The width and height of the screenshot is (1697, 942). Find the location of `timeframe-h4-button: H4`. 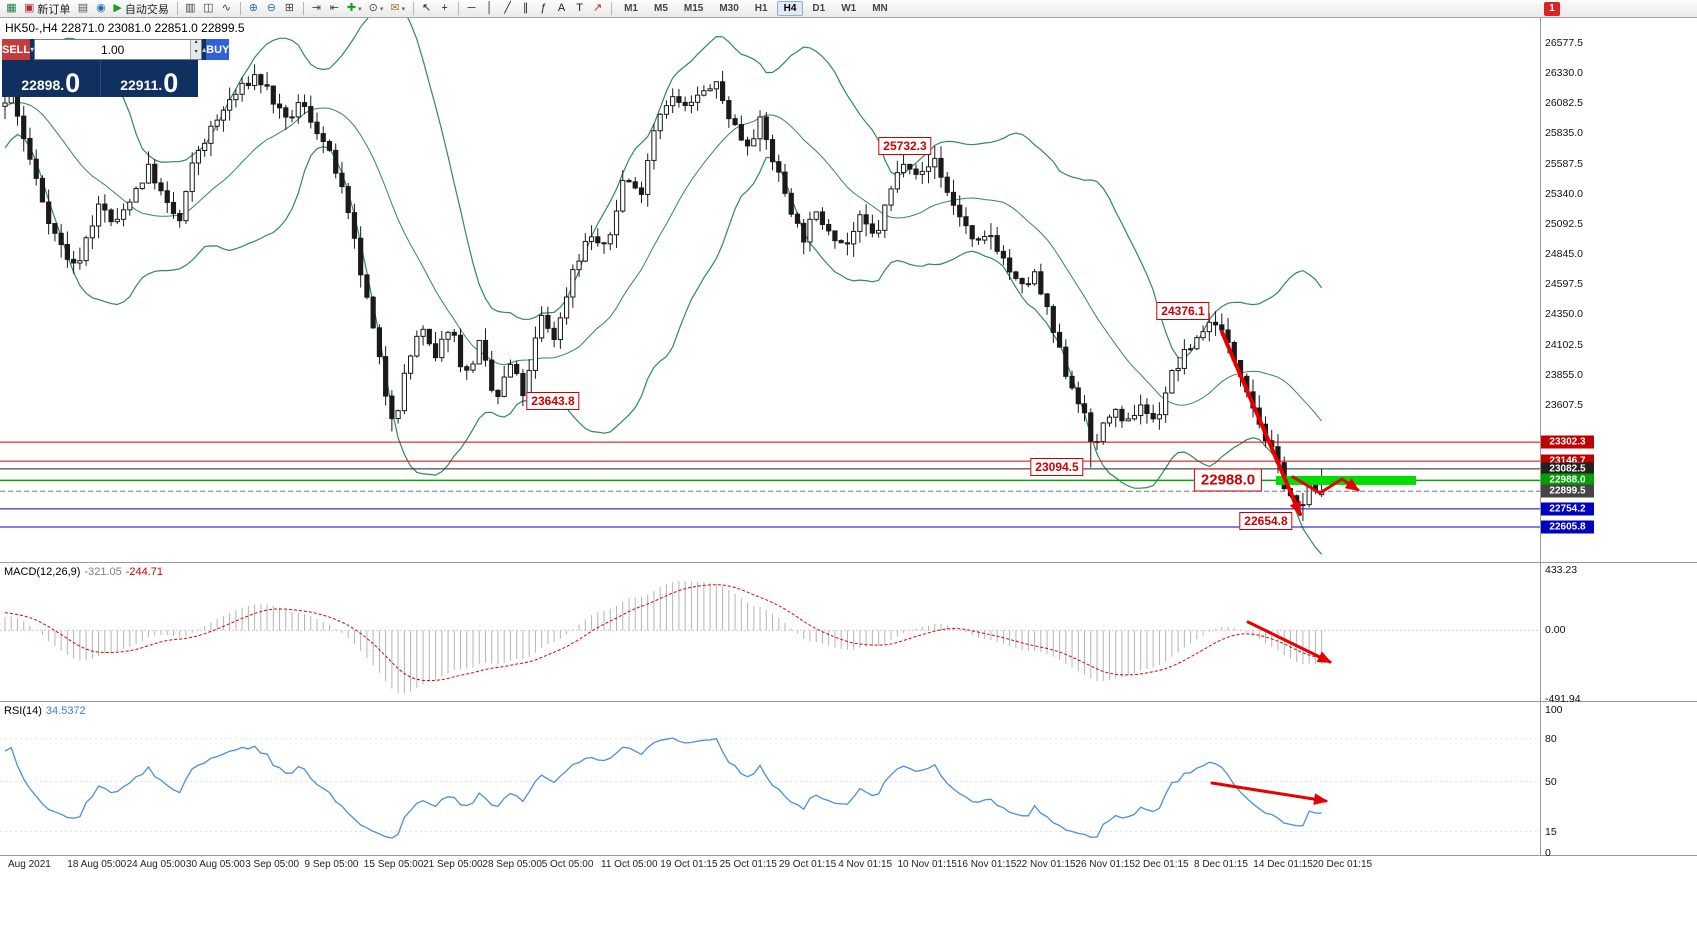

timeframe-h4-button: H4 is located at coordinates (790, 8).